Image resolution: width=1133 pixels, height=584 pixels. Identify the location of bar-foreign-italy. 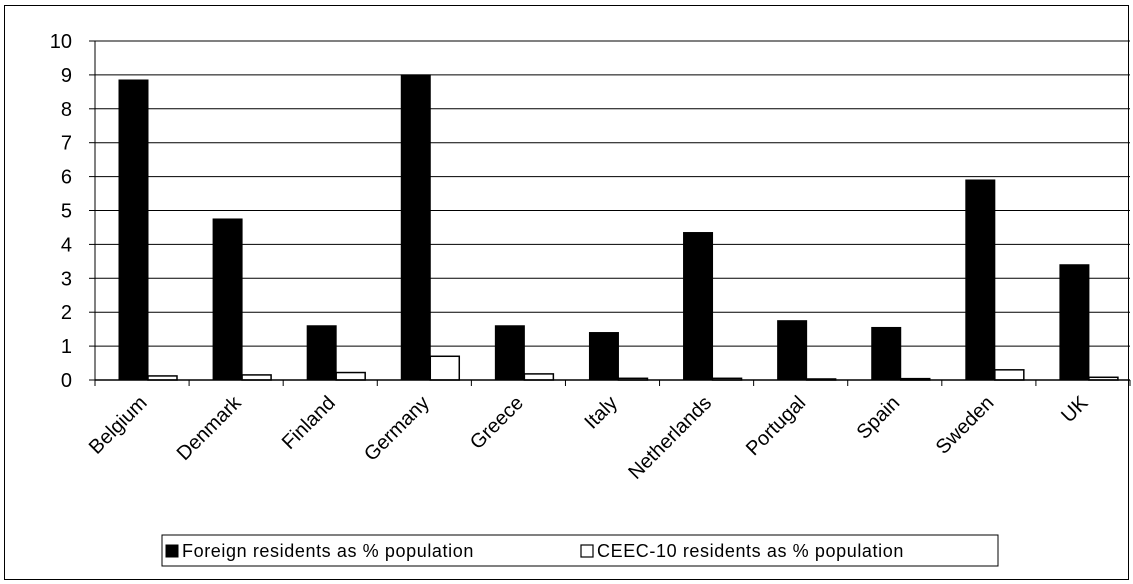
(603, 356).